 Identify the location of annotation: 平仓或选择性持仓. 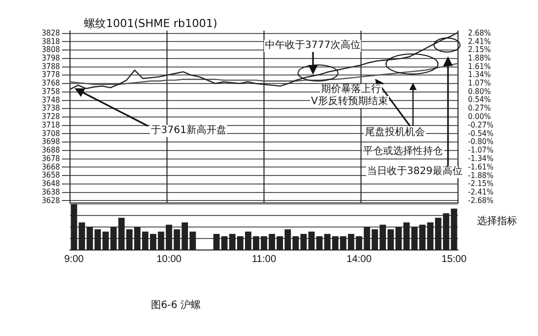
(403, 152).